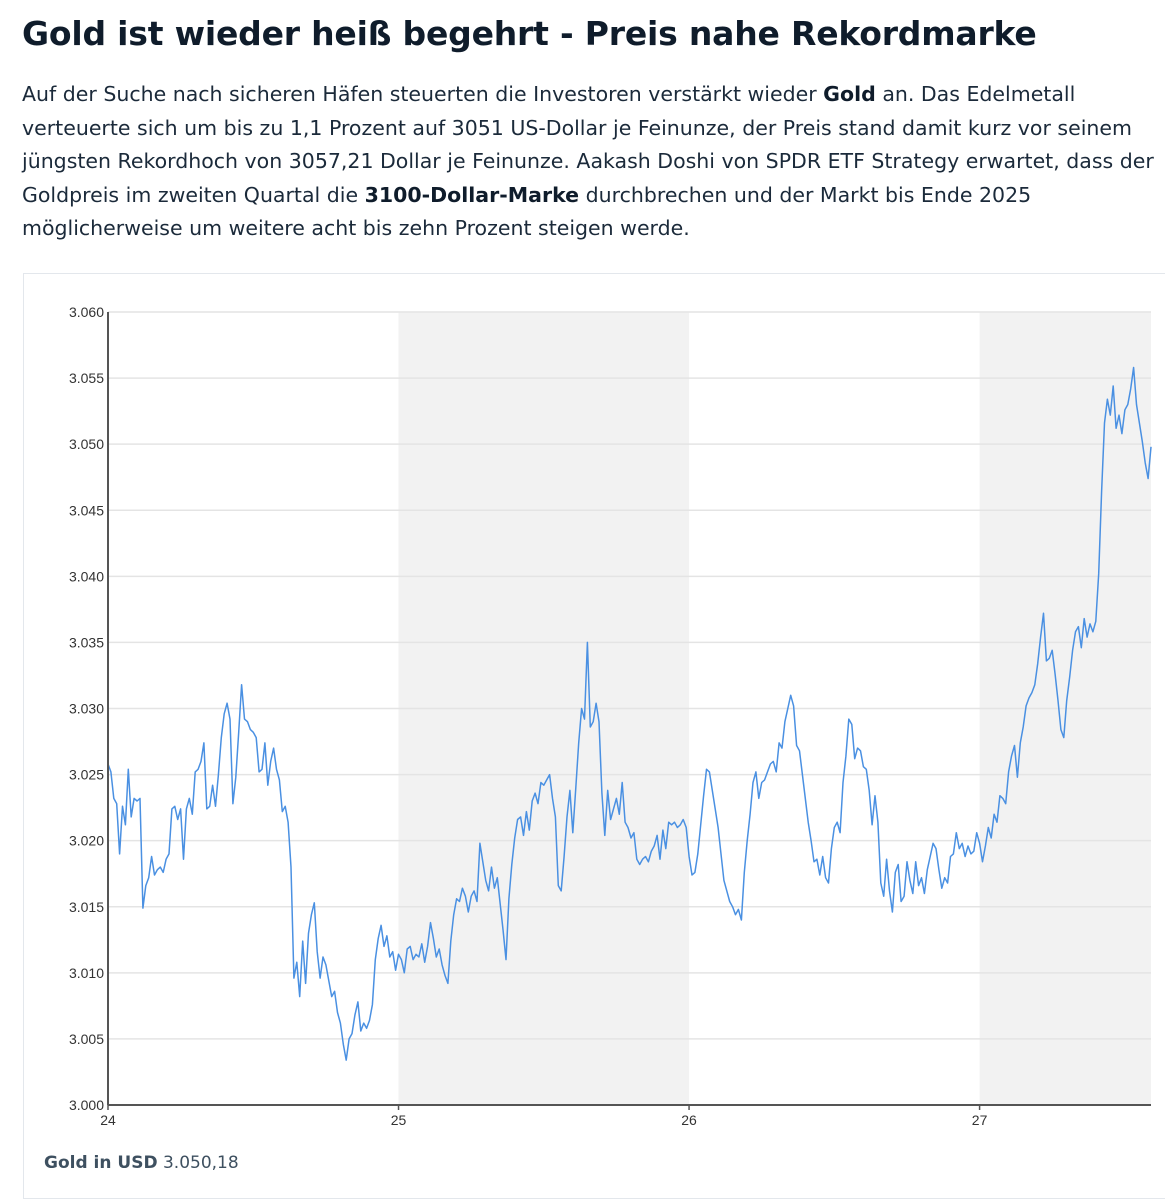 Image resolution: width=1165 pixels, height=1200 pixels. I want to click on chart-caption: Gold in USD 3.050,18, so click(141, 1163).